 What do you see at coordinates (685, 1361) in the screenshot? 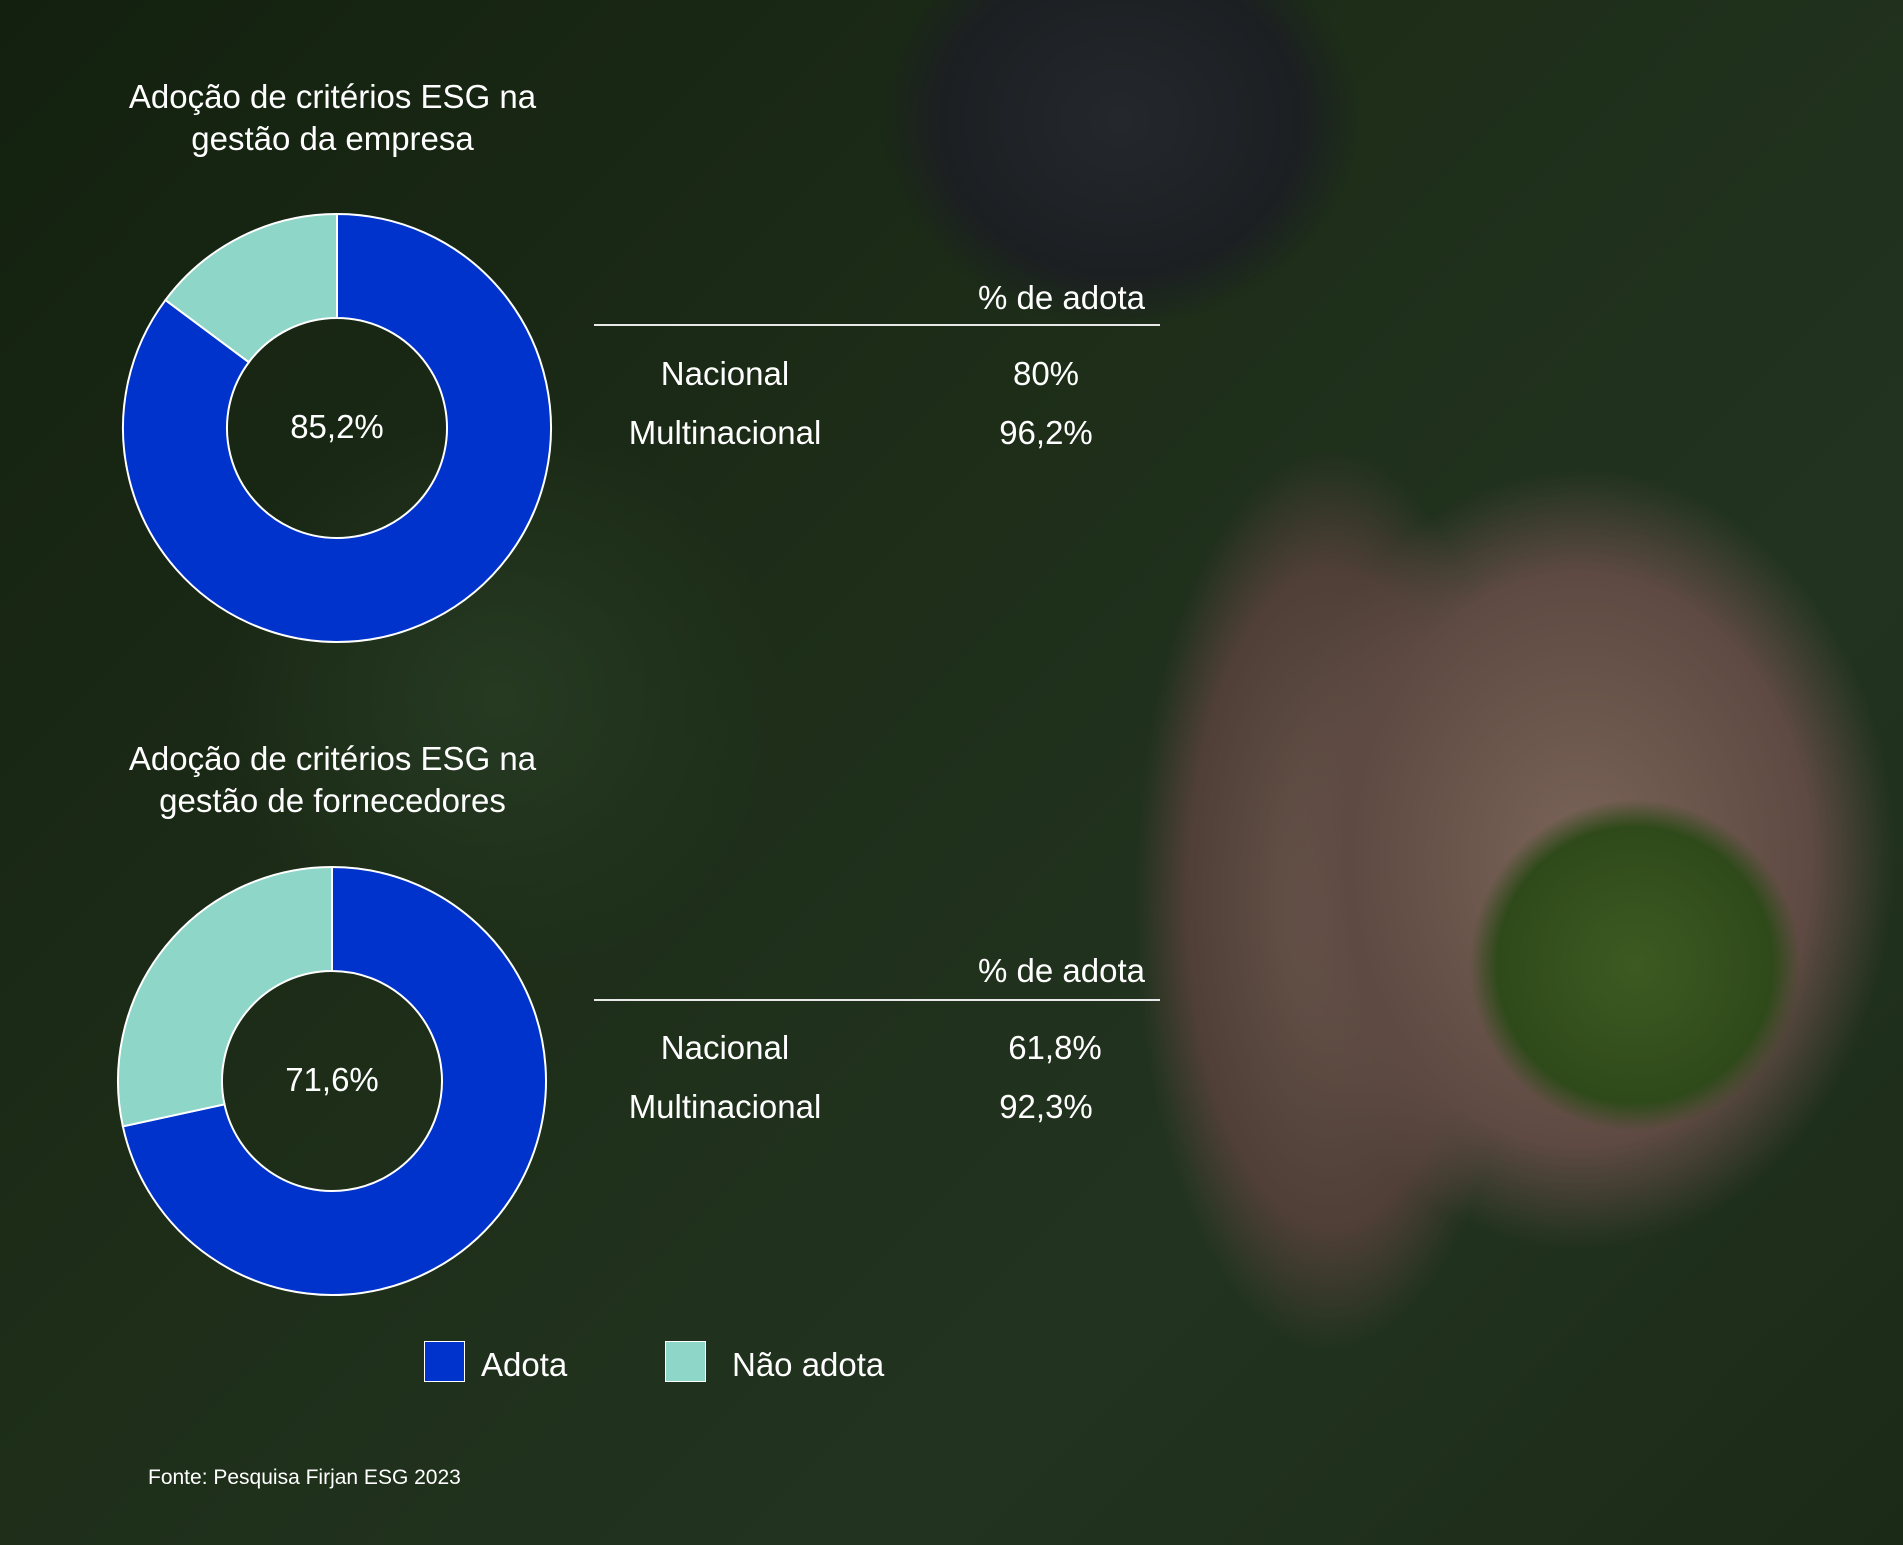
I see `legend-swatch-nao-adota` at bounding box center [685, 1361].